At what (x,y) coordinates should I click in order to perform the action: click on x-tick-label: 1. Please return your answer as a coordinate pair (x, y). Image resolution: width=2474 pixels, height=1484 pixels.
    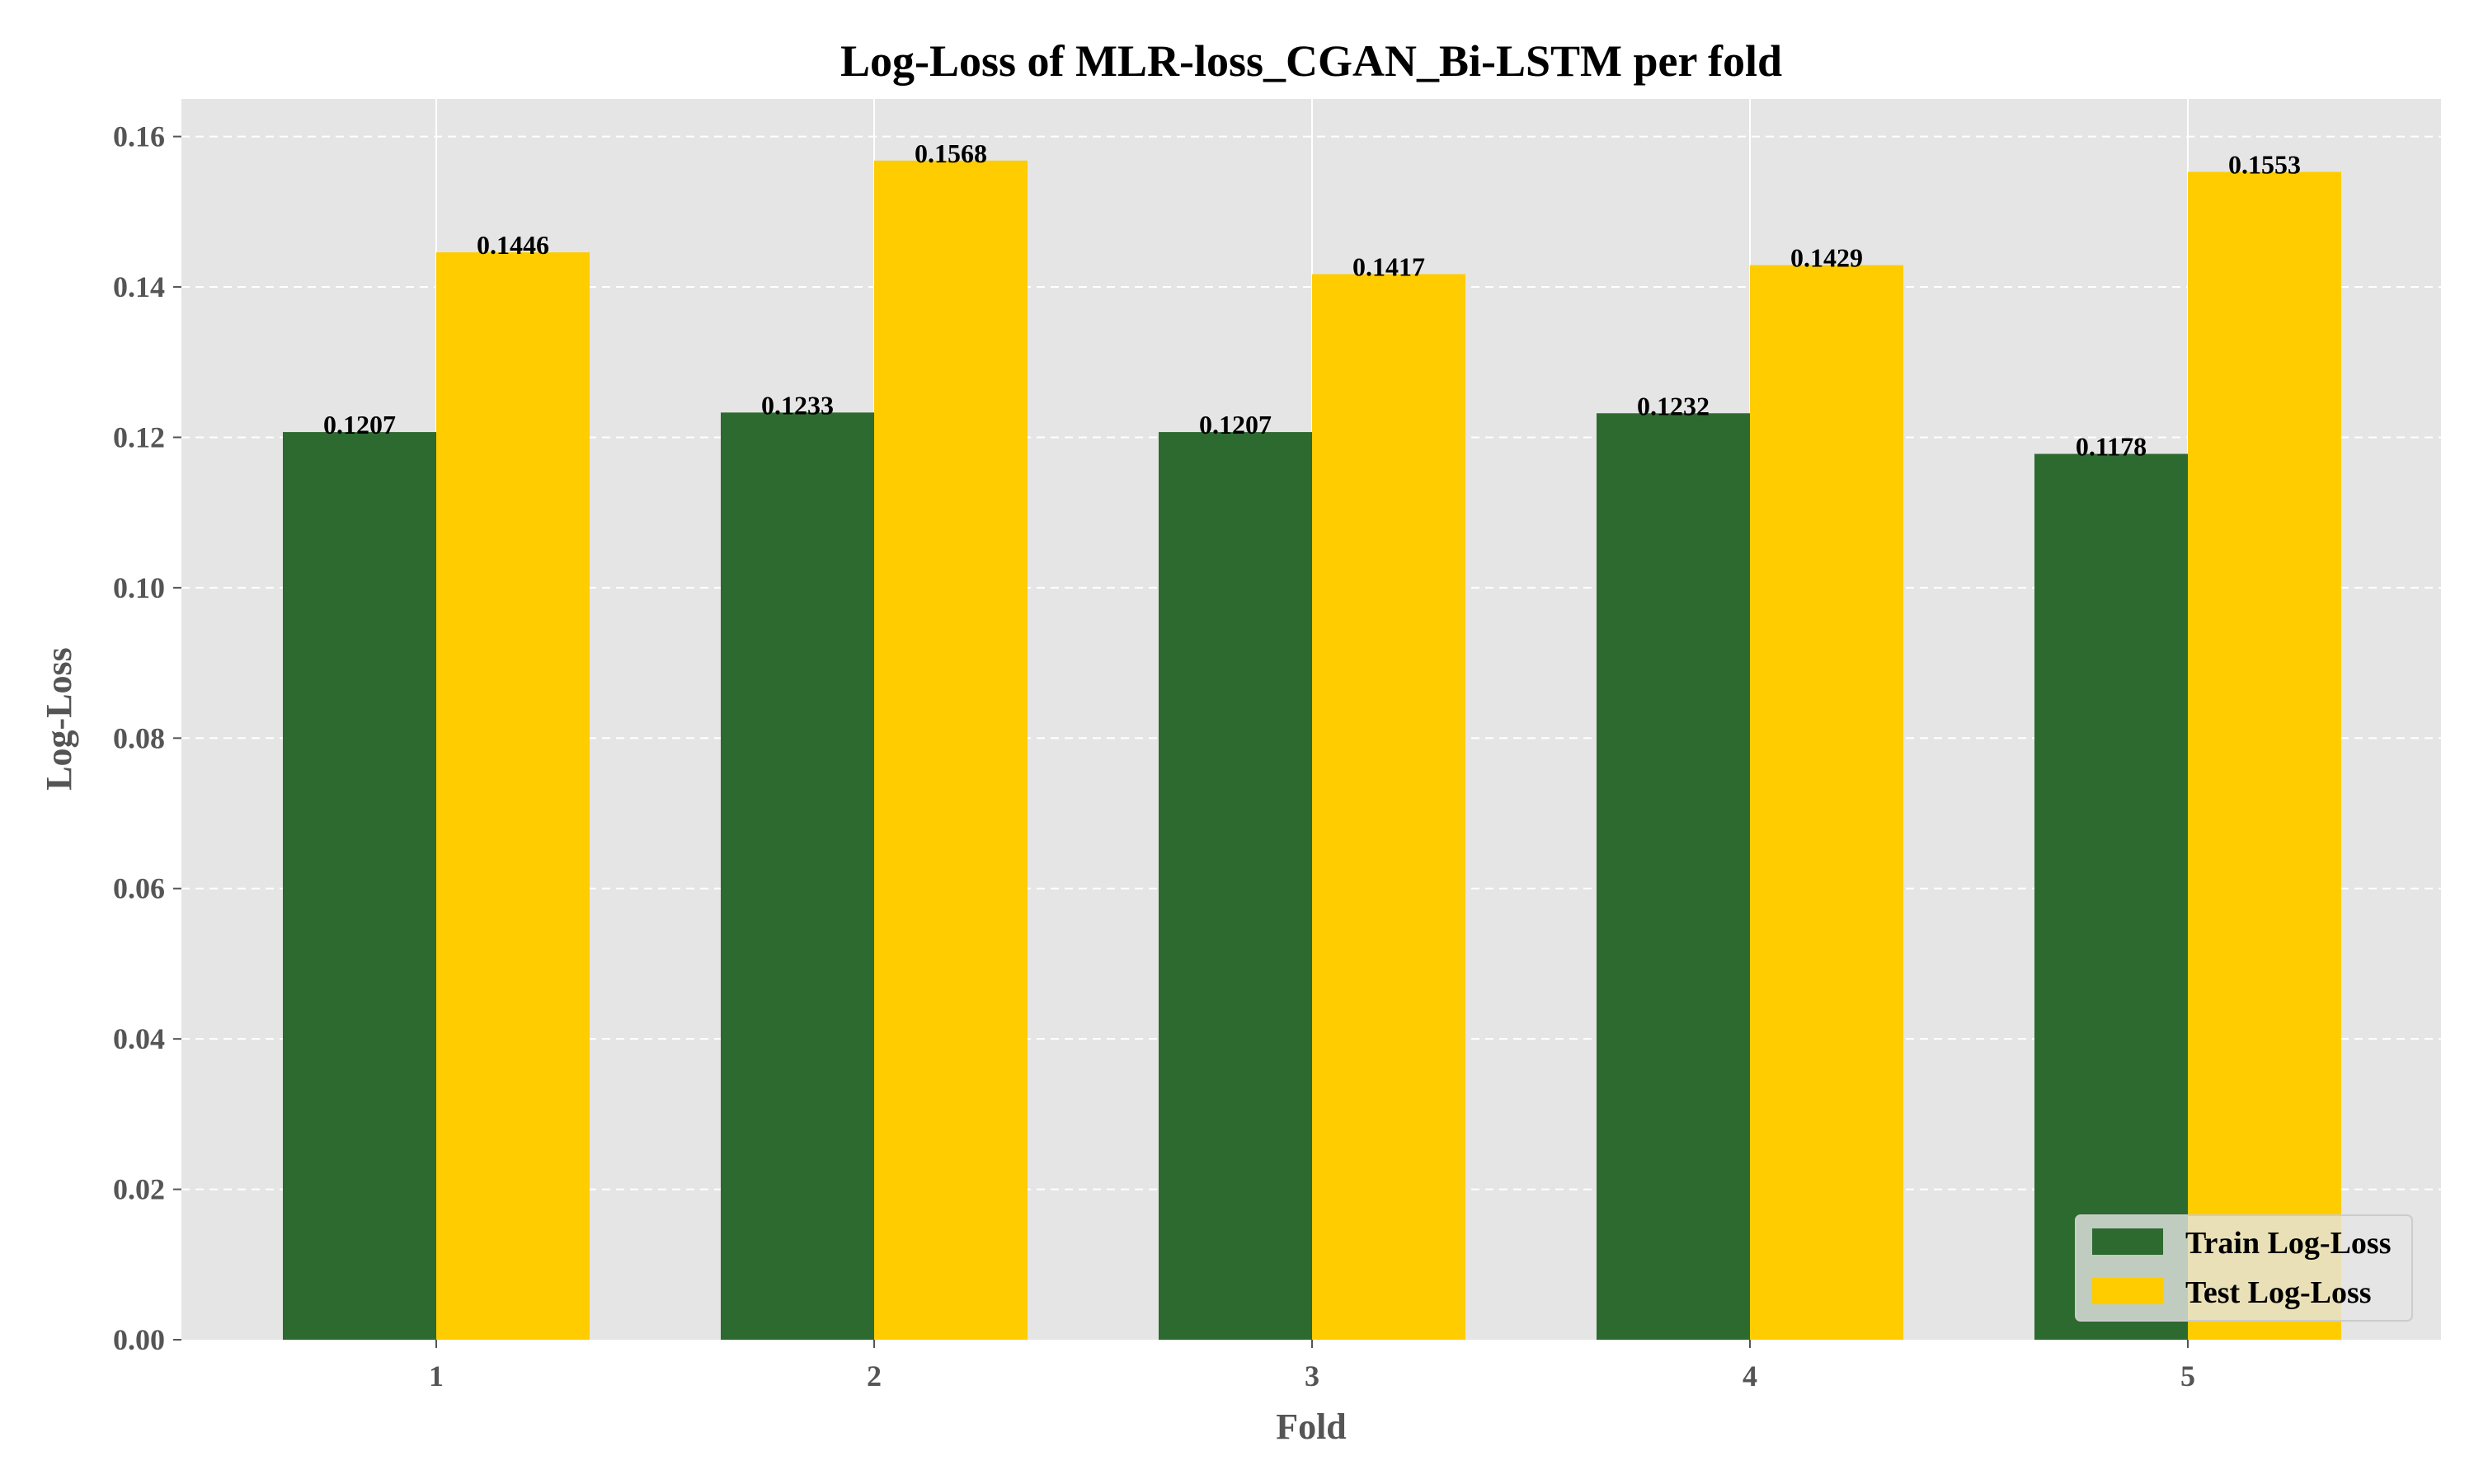
    Looking at the image, I should click on (436, 1376).